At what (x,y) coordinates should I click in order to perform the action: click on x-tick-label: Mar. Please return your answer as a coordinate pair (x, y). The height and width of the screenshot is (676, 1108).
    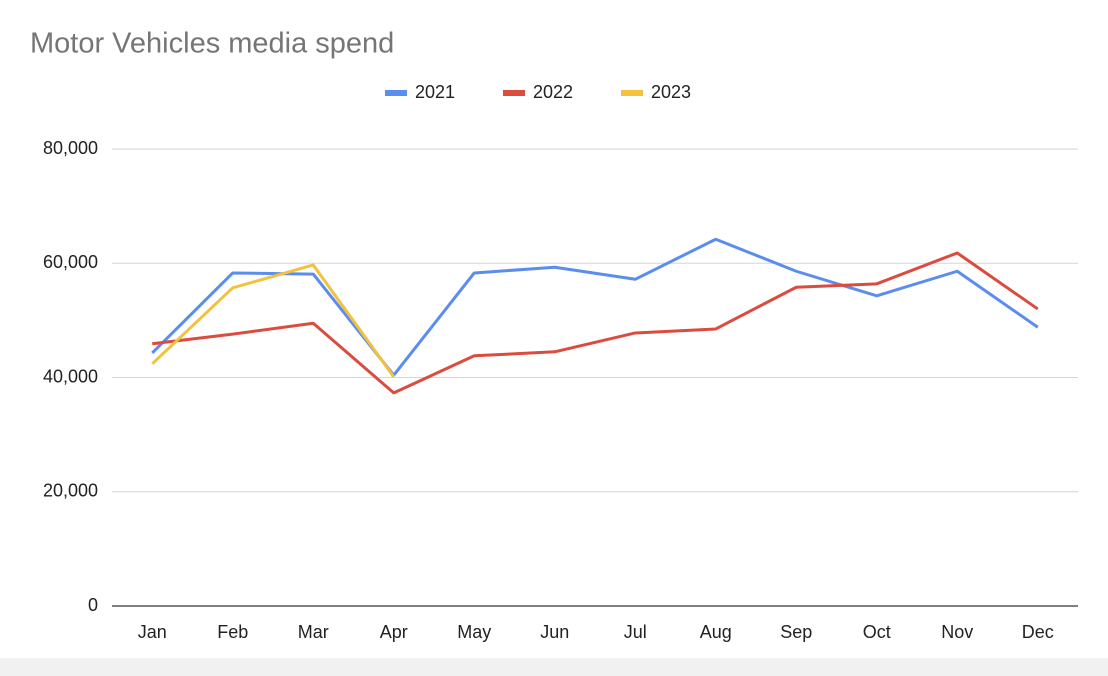
    Looking at the image, I should click on (313, 632).